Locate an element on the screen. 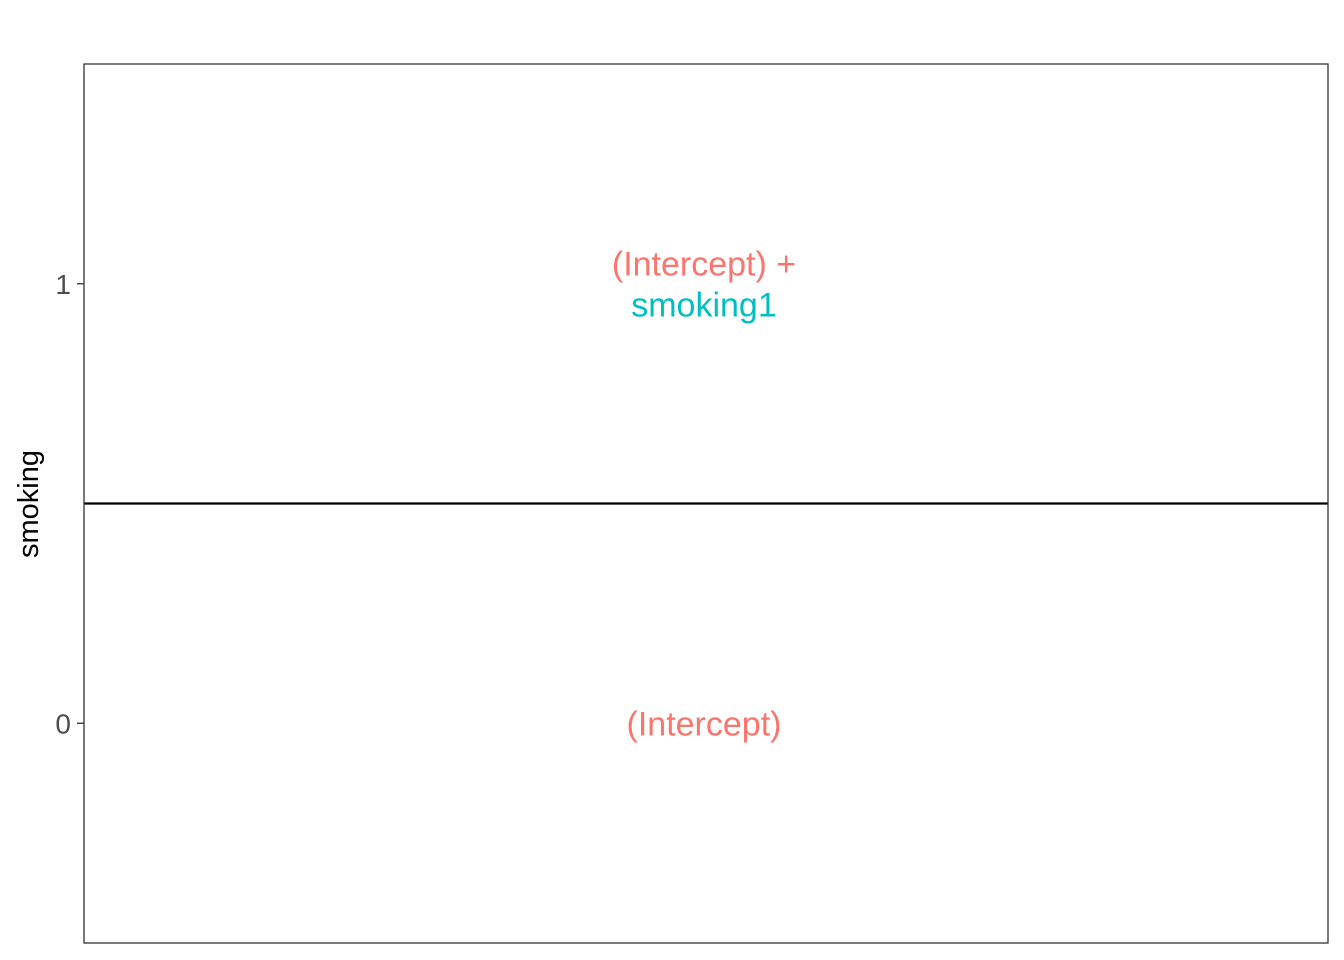  cell-label: (Intercept) is located at coordinates (704, 724).